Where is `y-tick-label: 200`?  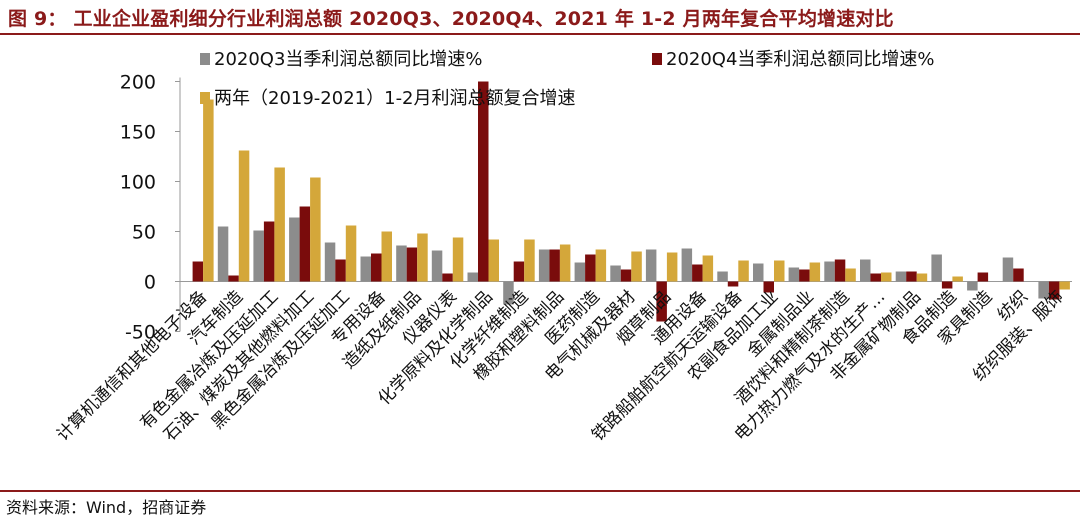
y-tick-label: 200 is located at coordinates (138, 83).